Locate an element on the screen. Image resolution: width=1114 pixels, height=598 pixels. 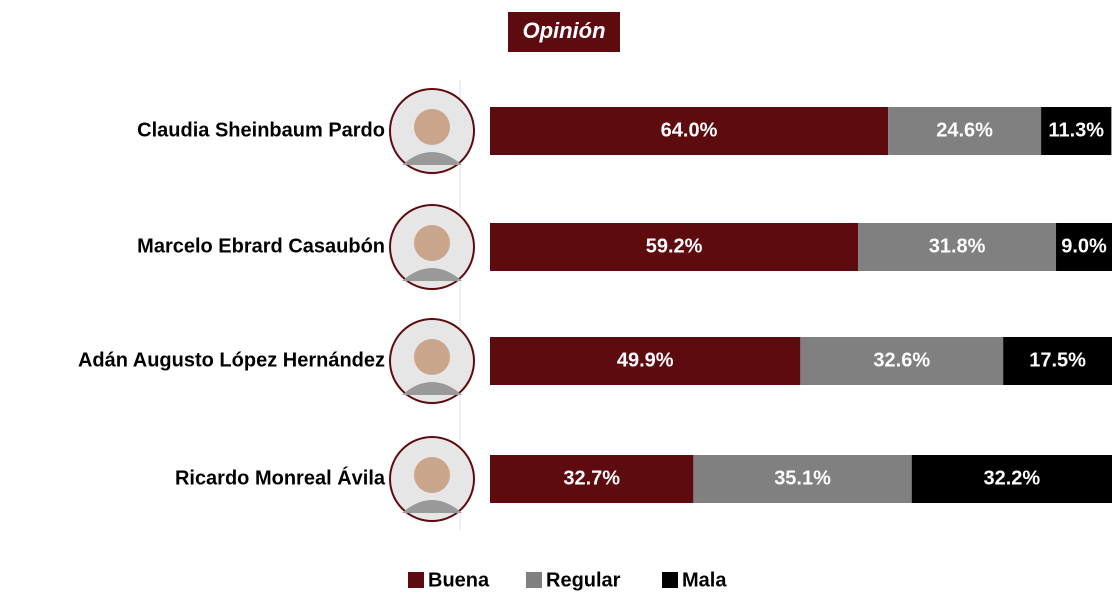
title-box is located at coordinates (564, 32).